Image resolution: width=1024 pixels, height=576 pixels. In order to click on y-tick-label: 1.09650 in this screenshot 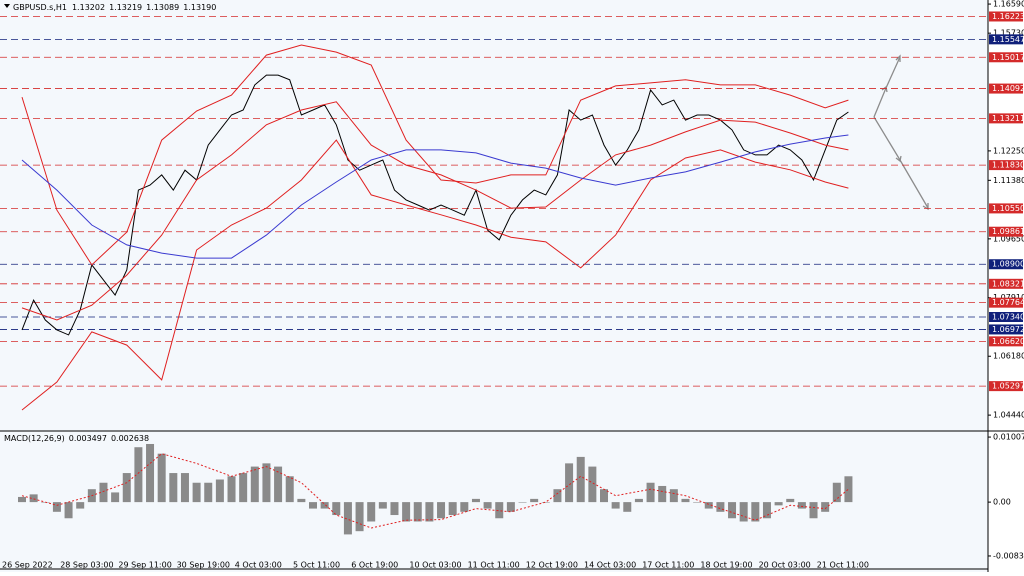, I will do `click(1008, 238)`.